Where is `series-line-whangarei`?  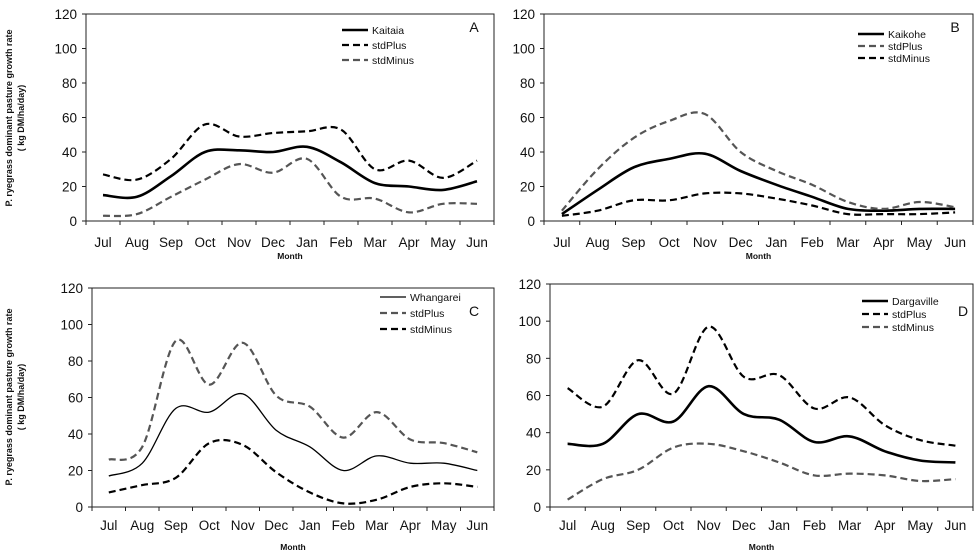
series-line-whangarei is located at coordinates (293, 435).